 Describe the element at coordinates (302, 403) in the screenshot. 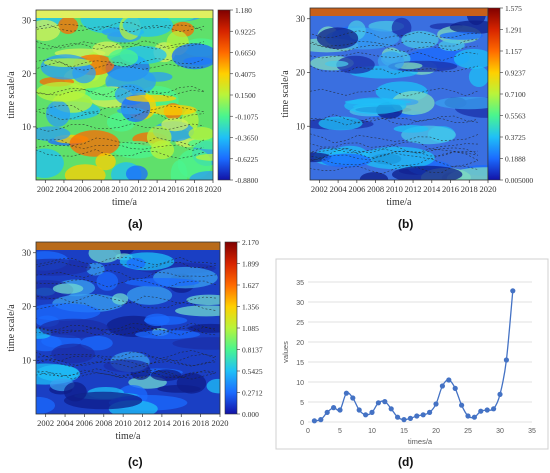

I see `y-tick-label: 5` at that location.